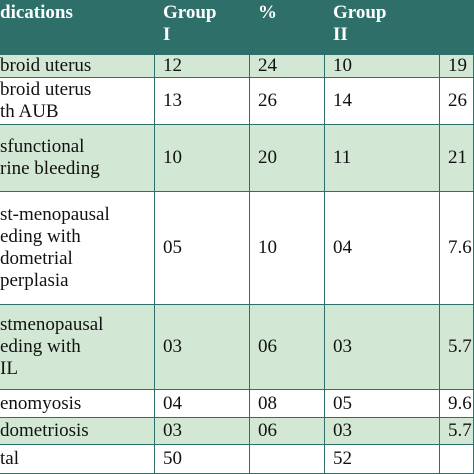 The width and height of the screenshot is (474, 474). Describe the element at coordinates (44, 430) in the screenshot. I see `cell-text: dometriosis` at that location.